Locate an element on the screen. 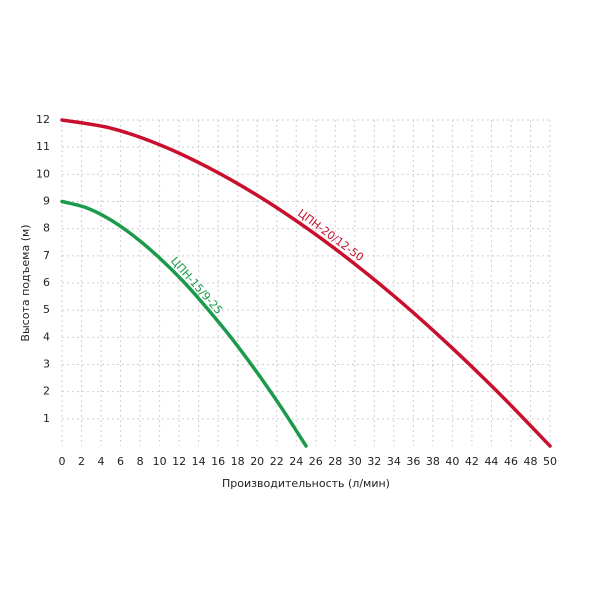 This screenshot has height=600, width=600. y-axis-title: Высота подъема (м) is located at coordinates (25, 282).